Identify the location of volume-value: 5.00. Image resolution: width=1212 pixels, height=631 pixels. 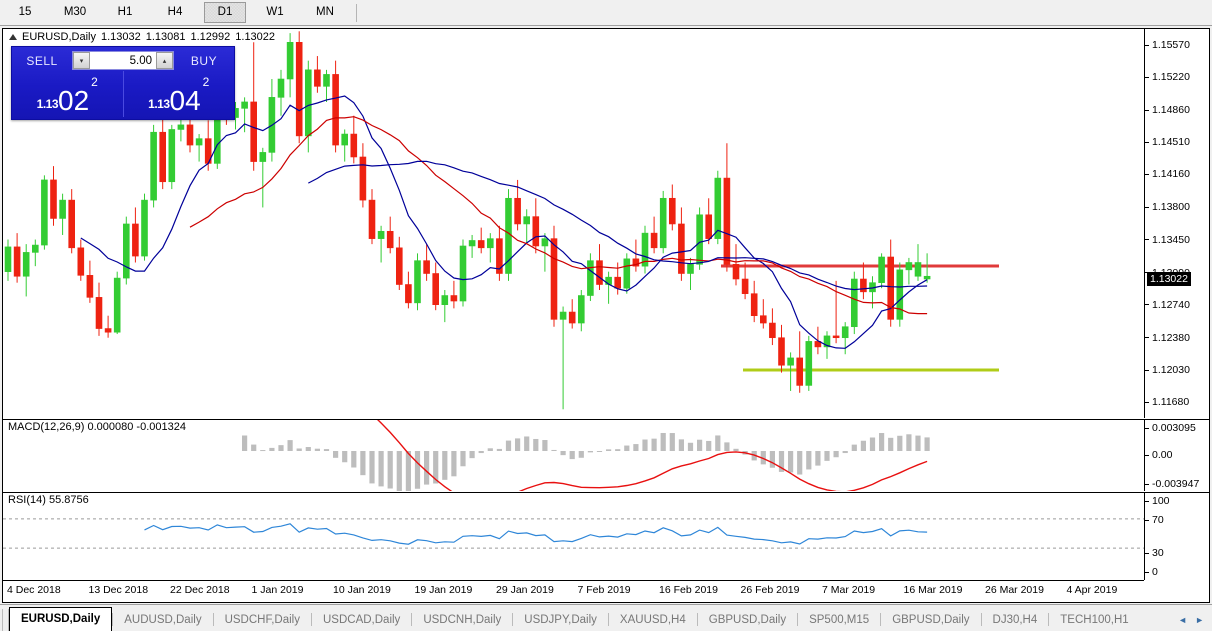
(140, 60).